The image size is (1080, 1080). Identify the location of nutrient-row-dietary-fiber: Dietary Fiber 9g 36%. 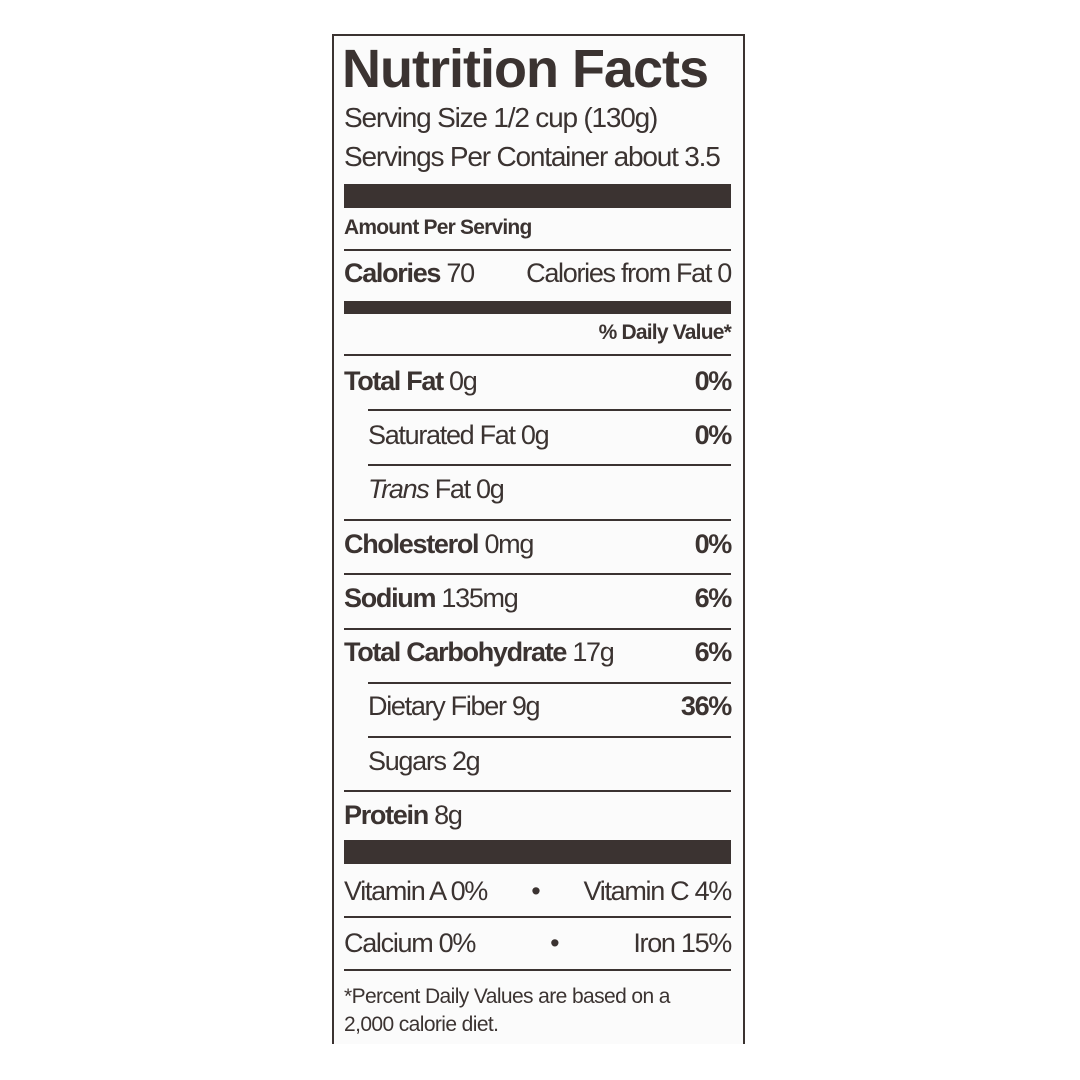
(538, 706).